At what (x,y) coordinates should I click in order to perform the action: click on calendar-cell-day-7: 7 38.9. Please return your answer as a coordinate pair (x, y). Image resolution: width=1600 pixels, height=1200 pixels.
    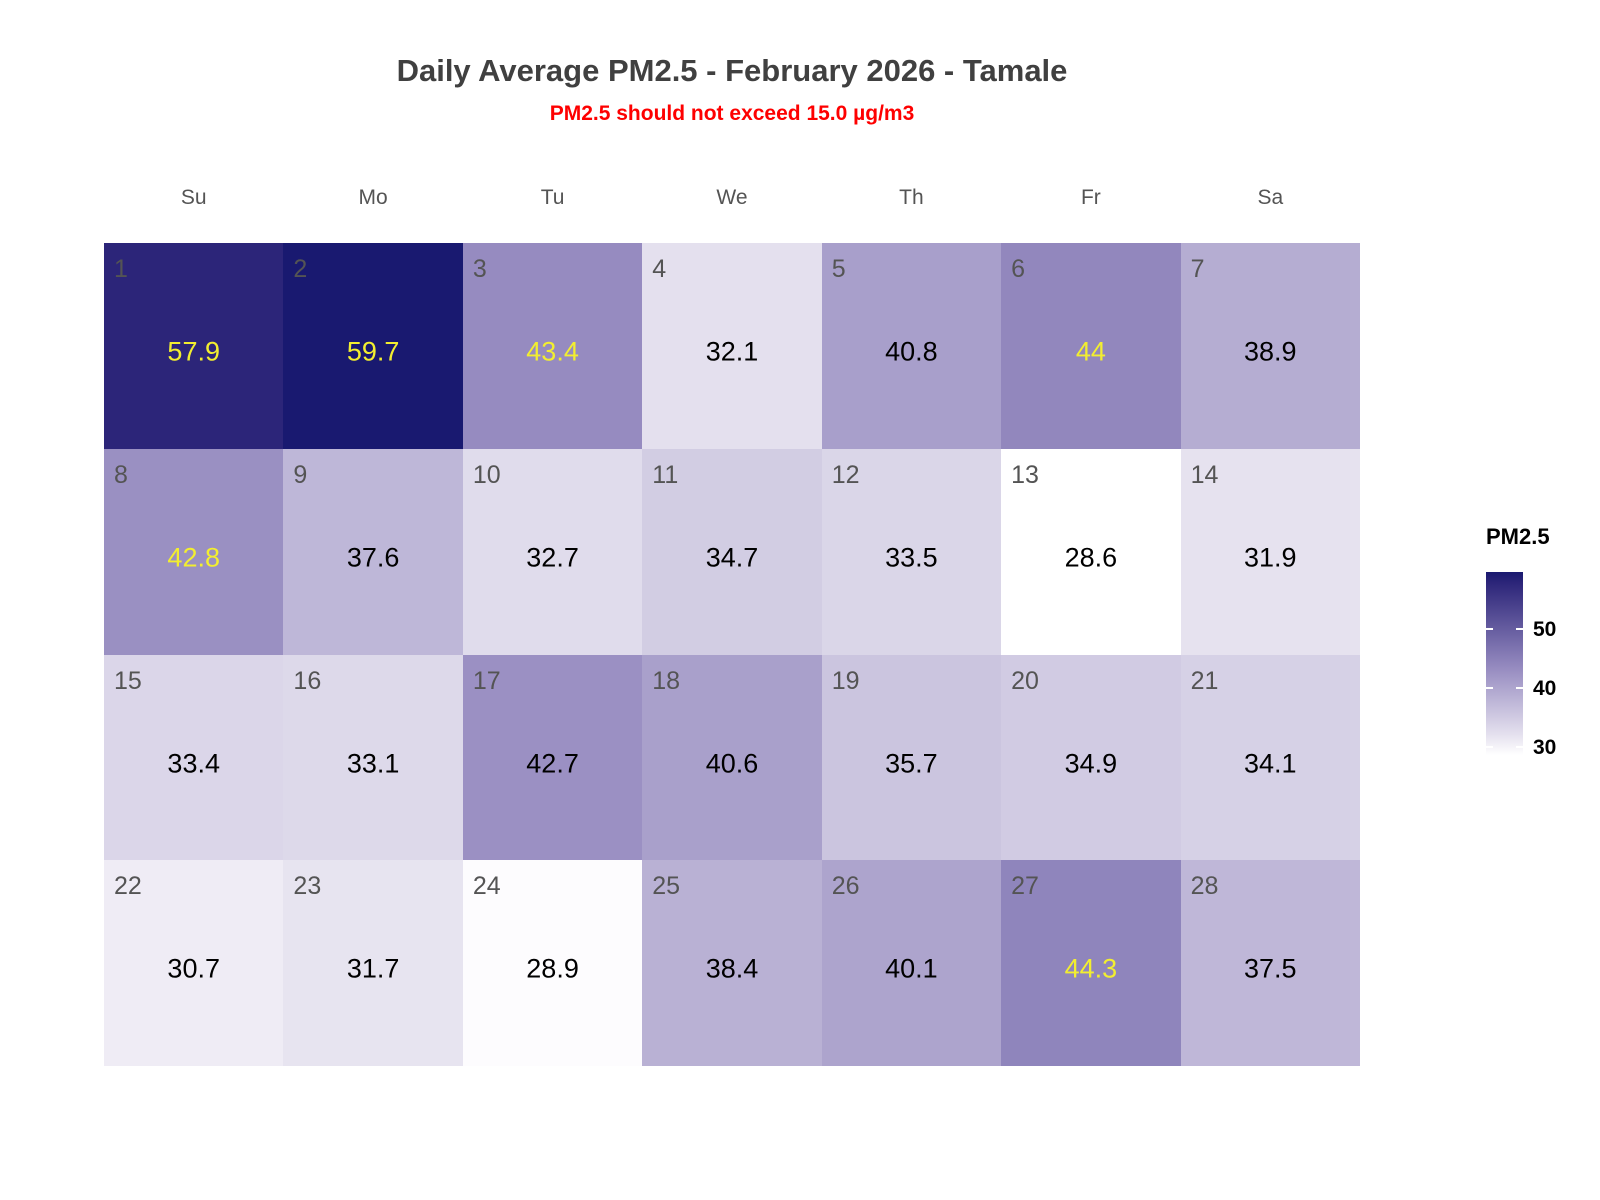
    Looking at the image, I should click on (1270, 346).